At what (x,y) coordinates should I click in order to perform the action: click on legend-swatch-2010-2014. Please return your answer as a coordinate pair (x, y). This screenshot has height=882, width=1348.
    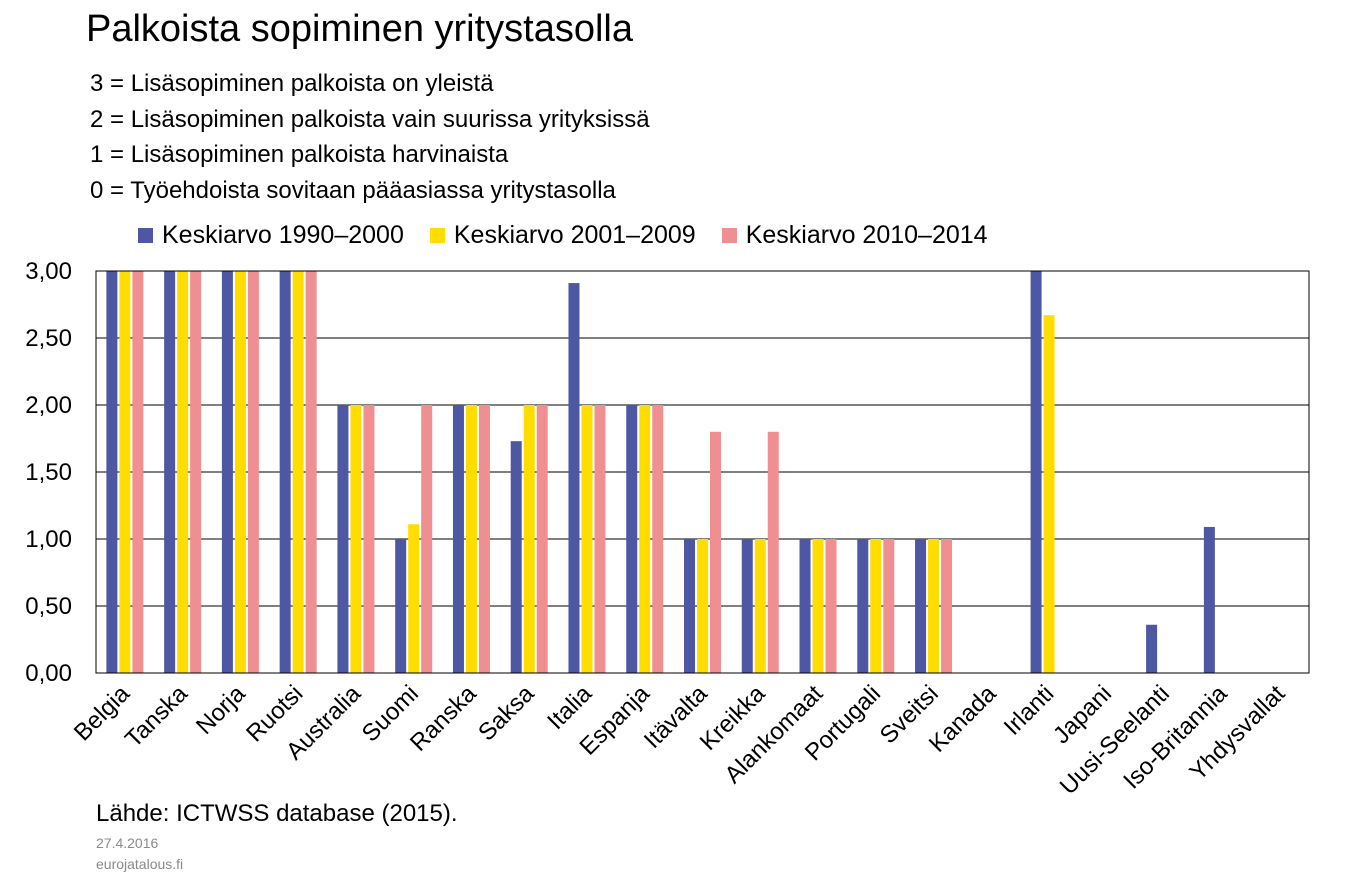
    Looking at the image, I should click on (729, 235).